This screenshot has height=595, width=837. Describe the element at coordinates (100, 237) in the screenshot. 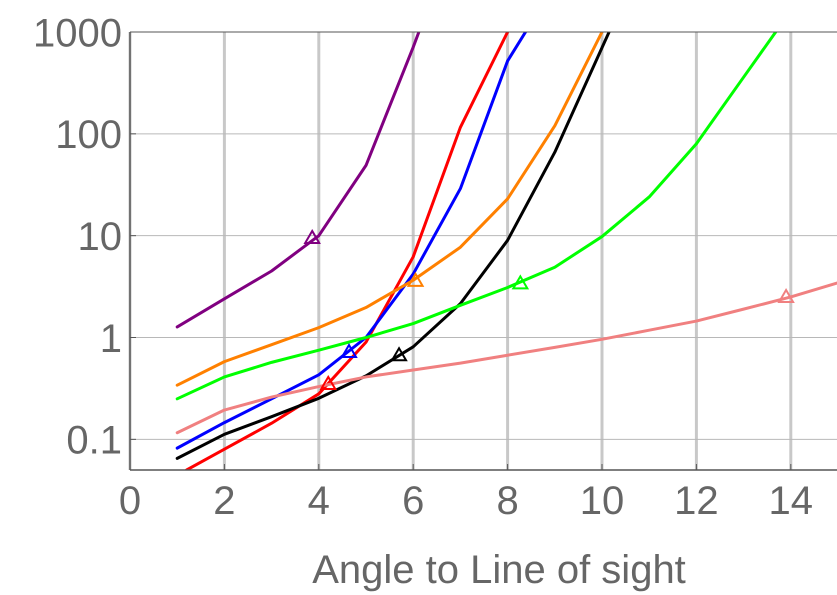

I see `y-tick-label: 10` at that location.